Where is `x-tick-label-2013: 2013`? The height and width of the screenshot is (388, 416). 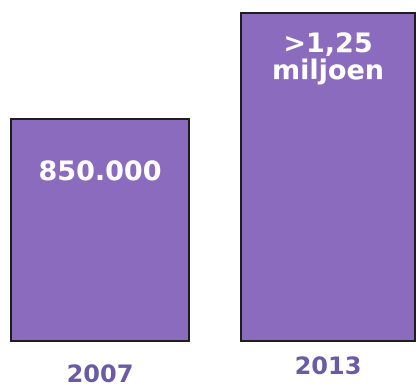 x-tick-label-2013: 2013 is located at coordinates (328, 366).